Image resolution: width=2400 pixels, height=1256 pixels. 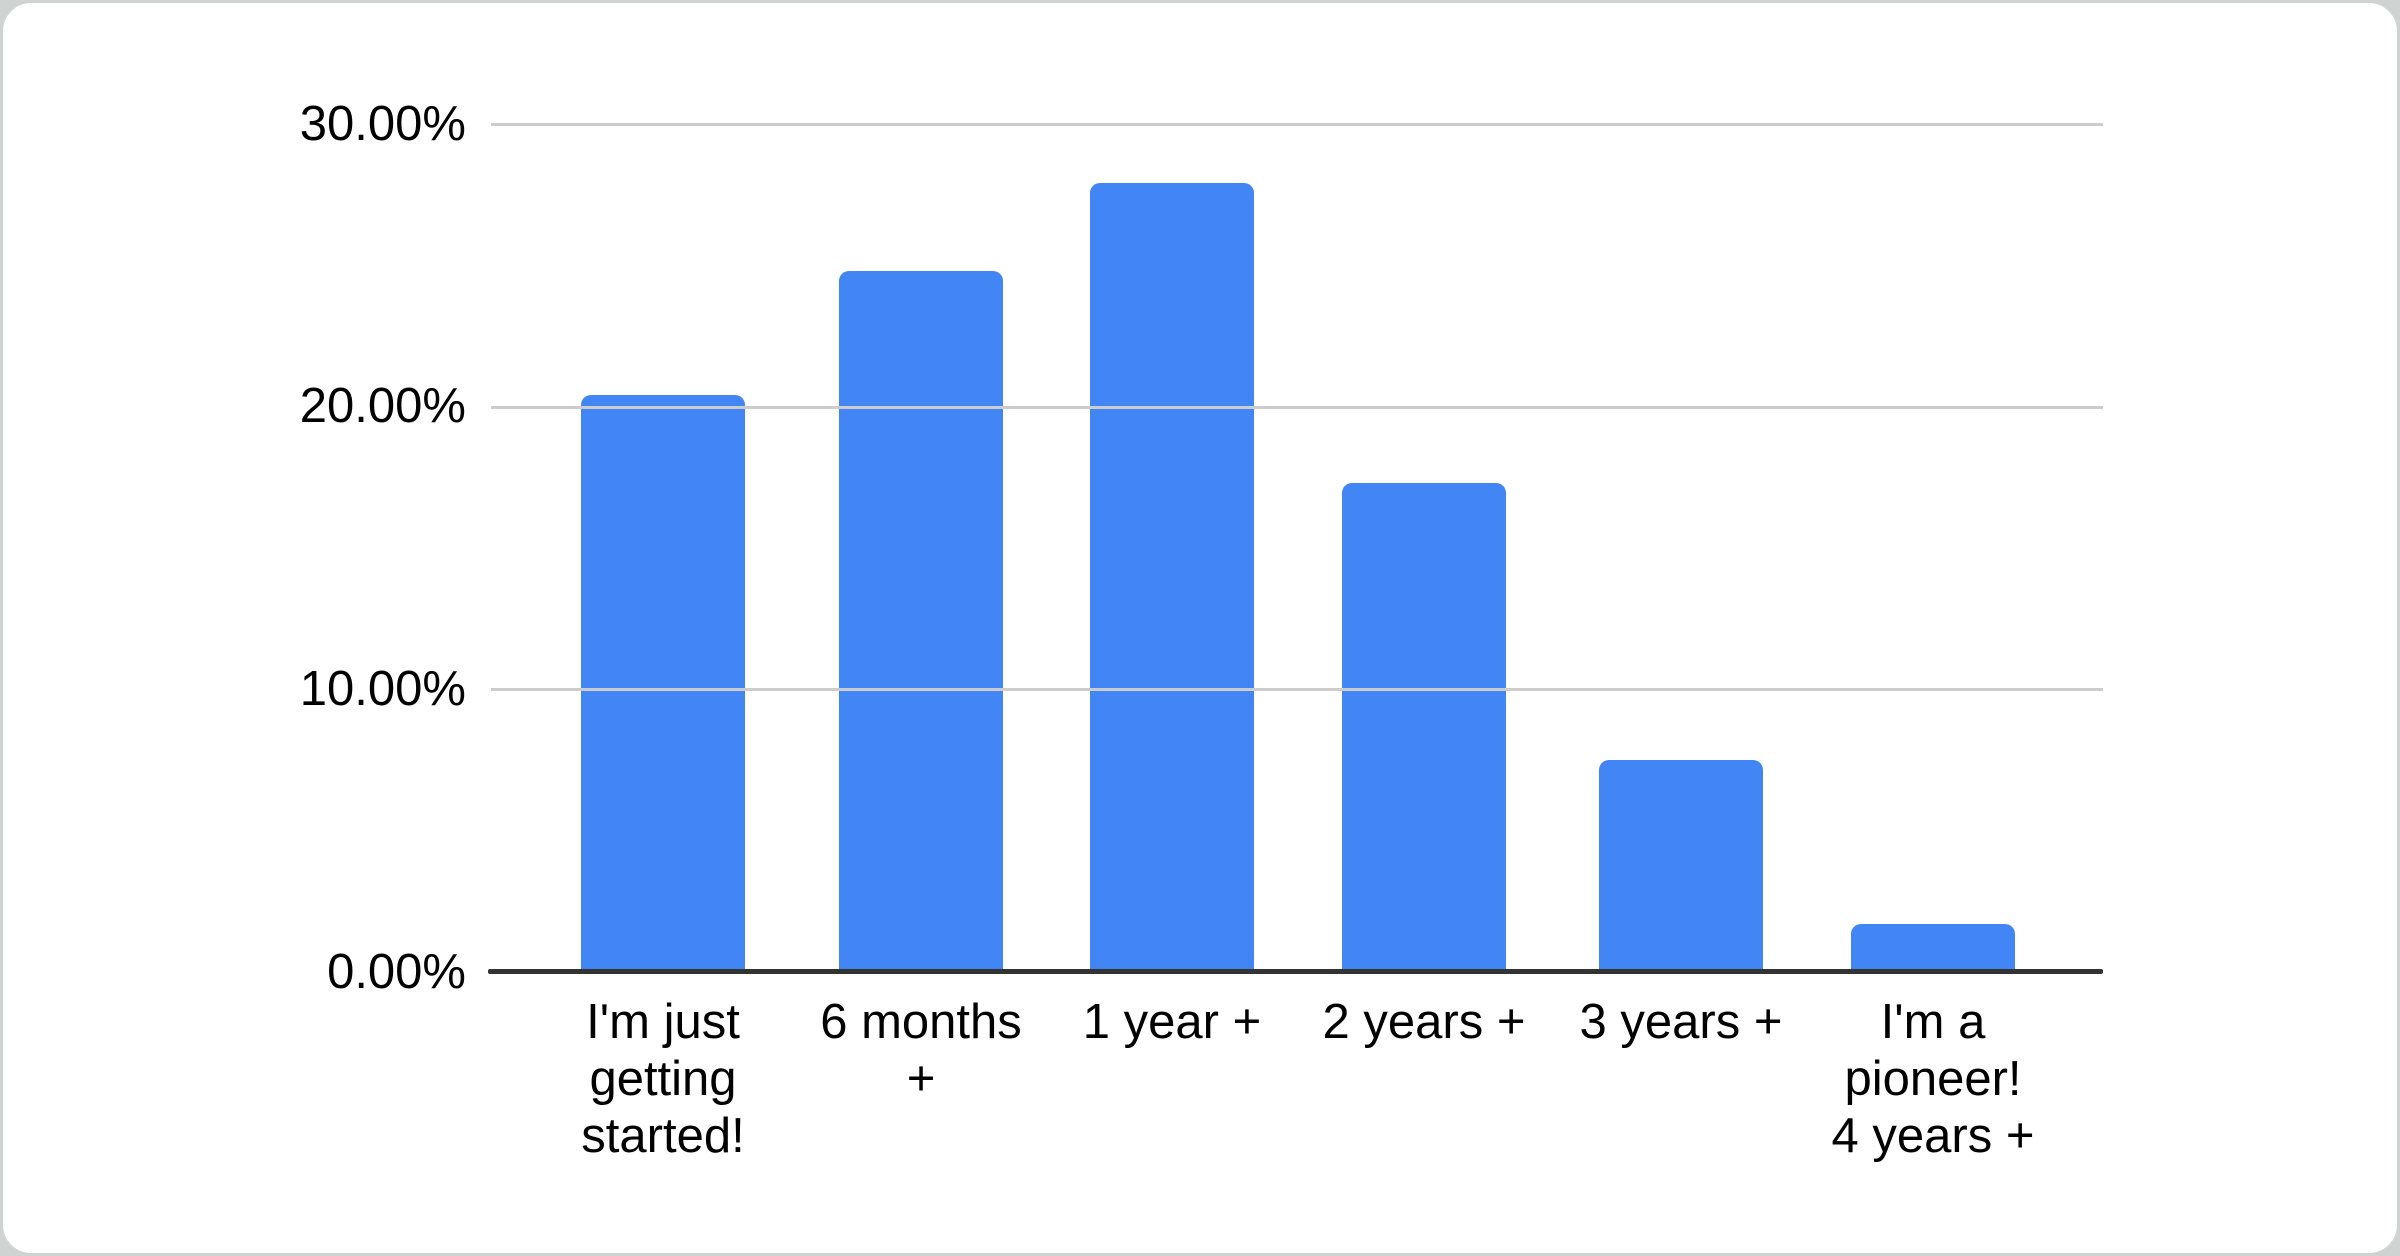 I want to click on x-axis-label-1: I'm just getting started!, so click(x=663, y=1079).